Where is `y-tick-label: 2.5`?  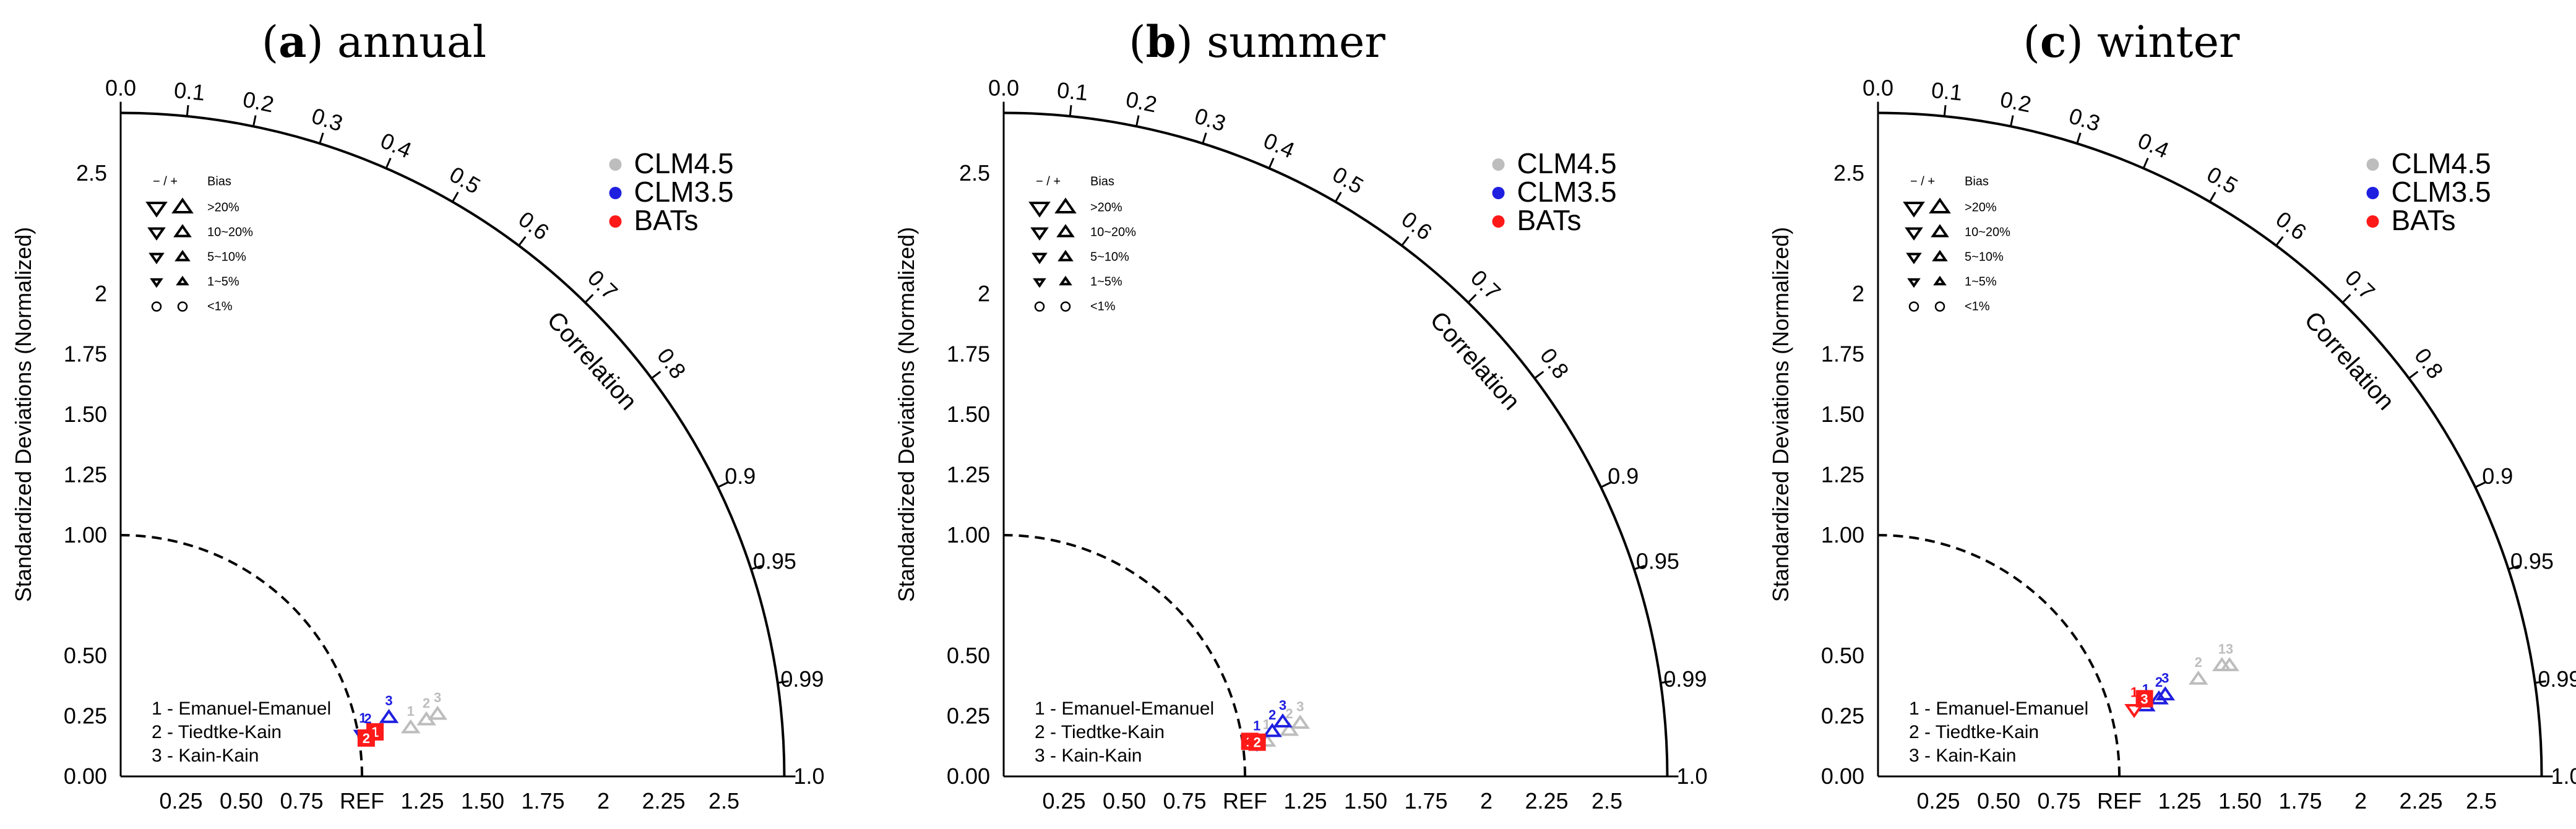 y-tick-label: 2.5 is located at coordinates (91, 173).